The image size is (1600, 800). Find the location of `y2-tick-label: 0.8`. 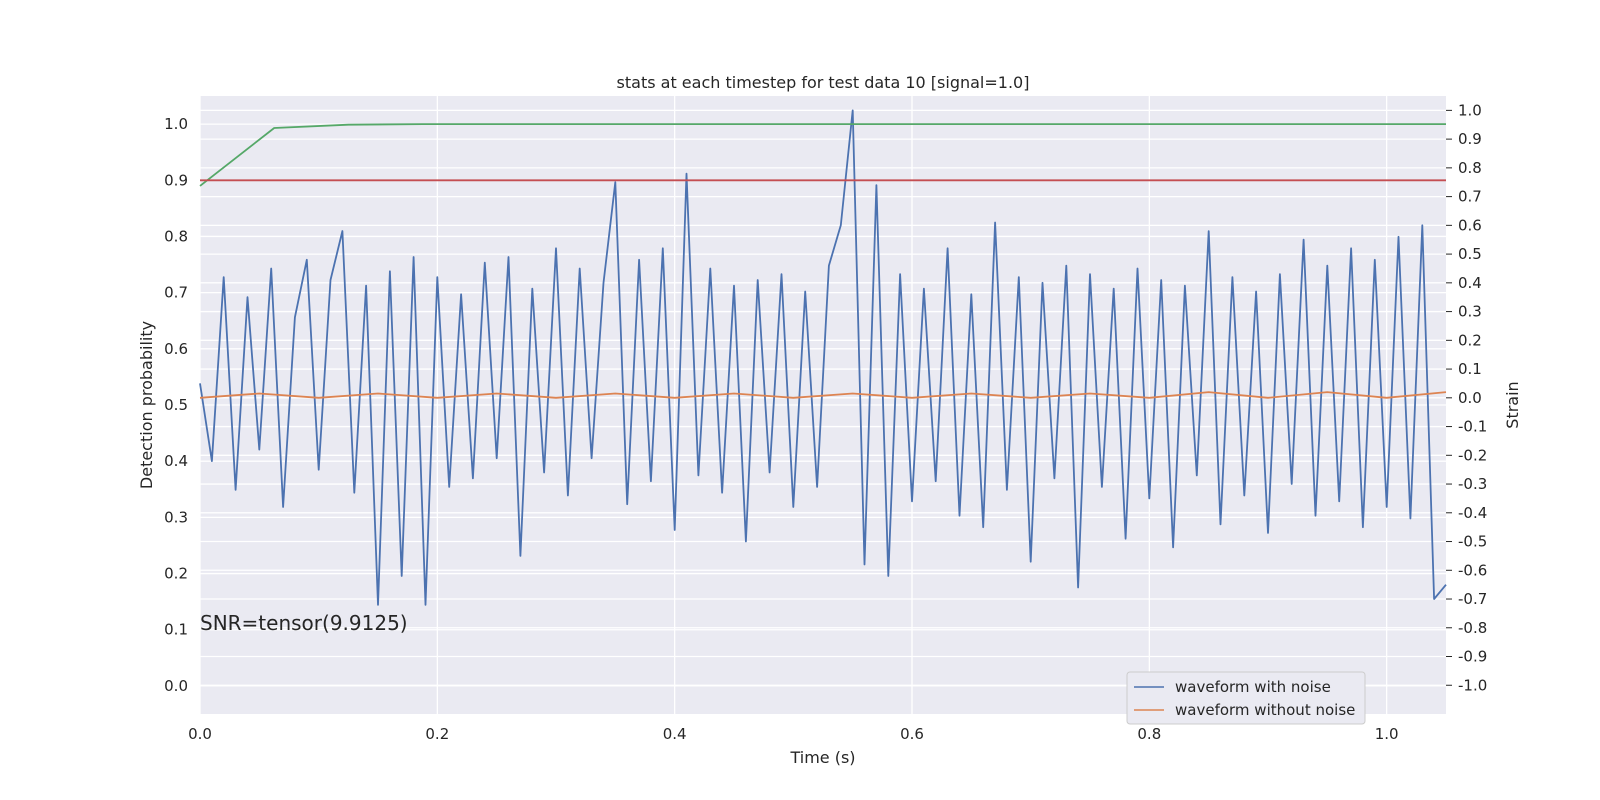

y2-tick-label: 0.8 is located at coordinates (1470, 168).